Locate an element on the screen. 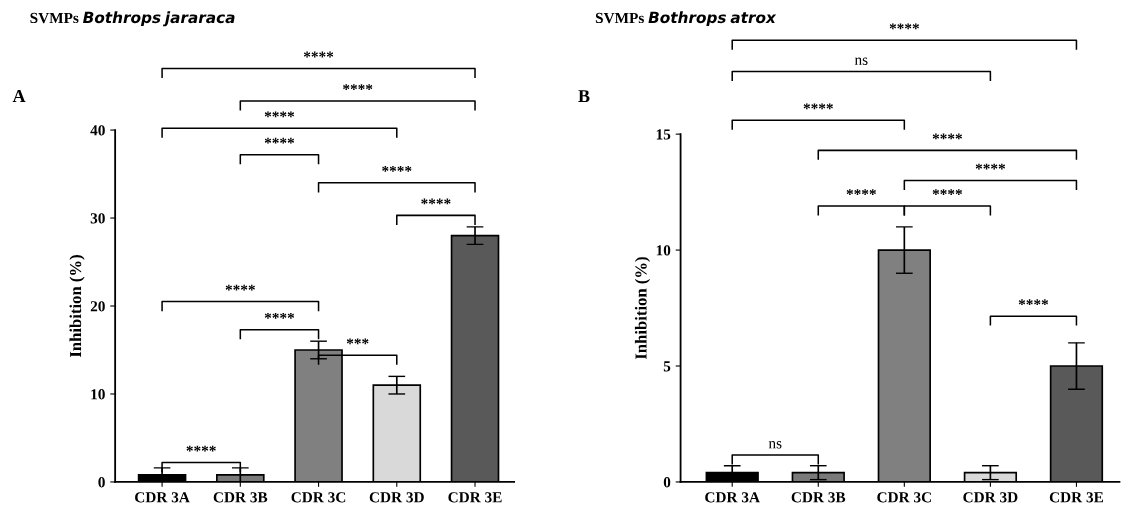 This screenshot has width=1140, height=510. chart-title: SVMPs Bothrops jararaca is located at coordinates (132, 19).